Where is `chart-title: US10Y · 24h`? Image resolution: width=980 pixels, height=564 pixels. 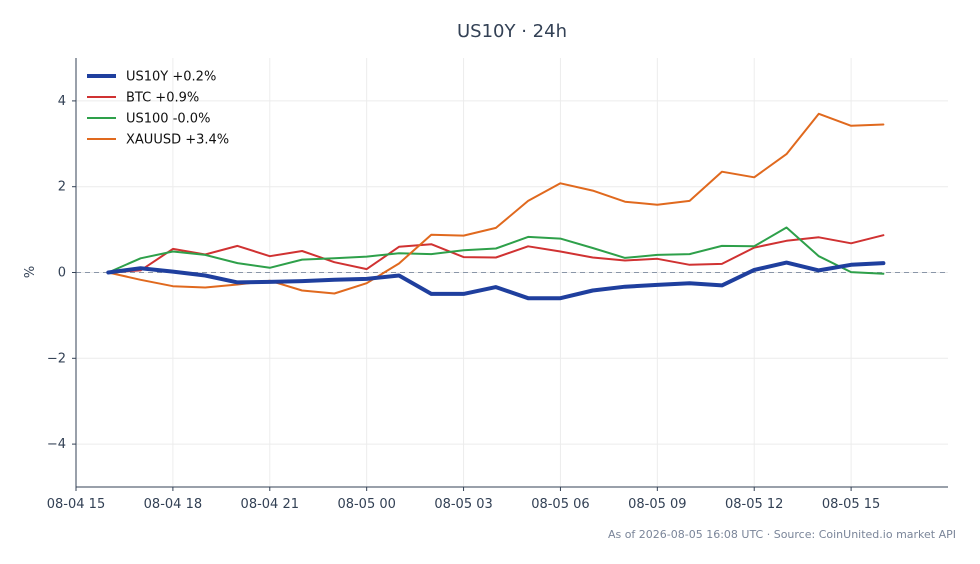 chart-title: US10Y · 24h is located at coordinates (512, 31).